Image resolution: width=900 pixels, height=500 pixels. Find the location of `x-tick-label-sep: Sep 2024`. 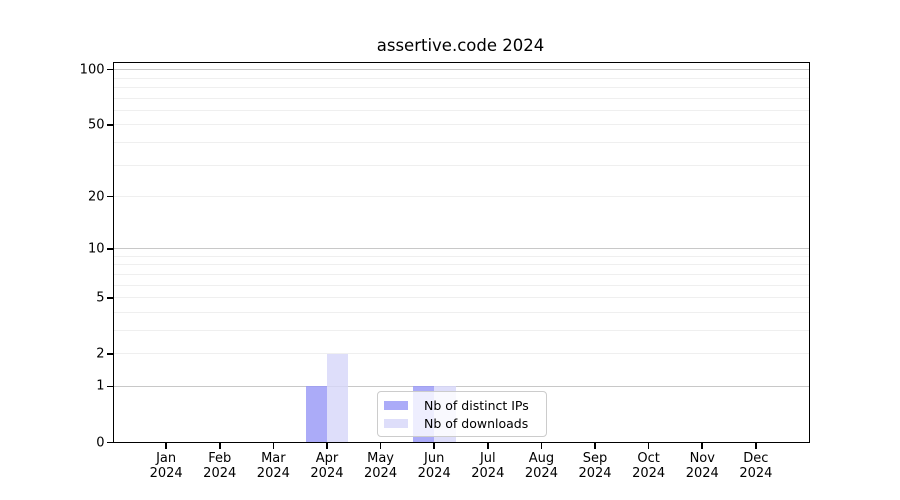

x-tick-label-sep: Sep 2024 is located at coordinates (595, 466).